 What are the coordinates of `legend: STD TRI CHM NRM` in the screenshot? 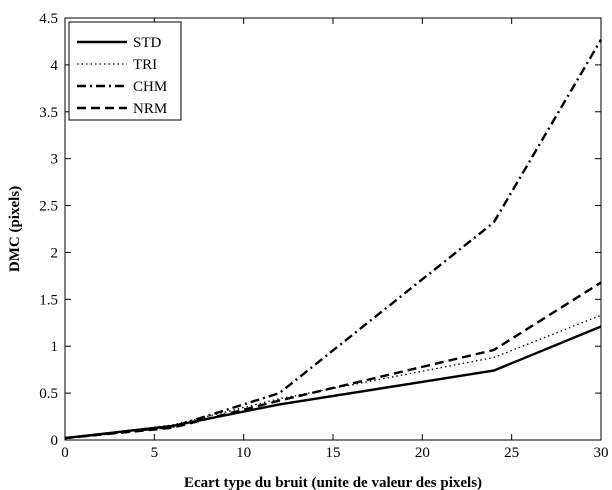 It's located at (125, 71).